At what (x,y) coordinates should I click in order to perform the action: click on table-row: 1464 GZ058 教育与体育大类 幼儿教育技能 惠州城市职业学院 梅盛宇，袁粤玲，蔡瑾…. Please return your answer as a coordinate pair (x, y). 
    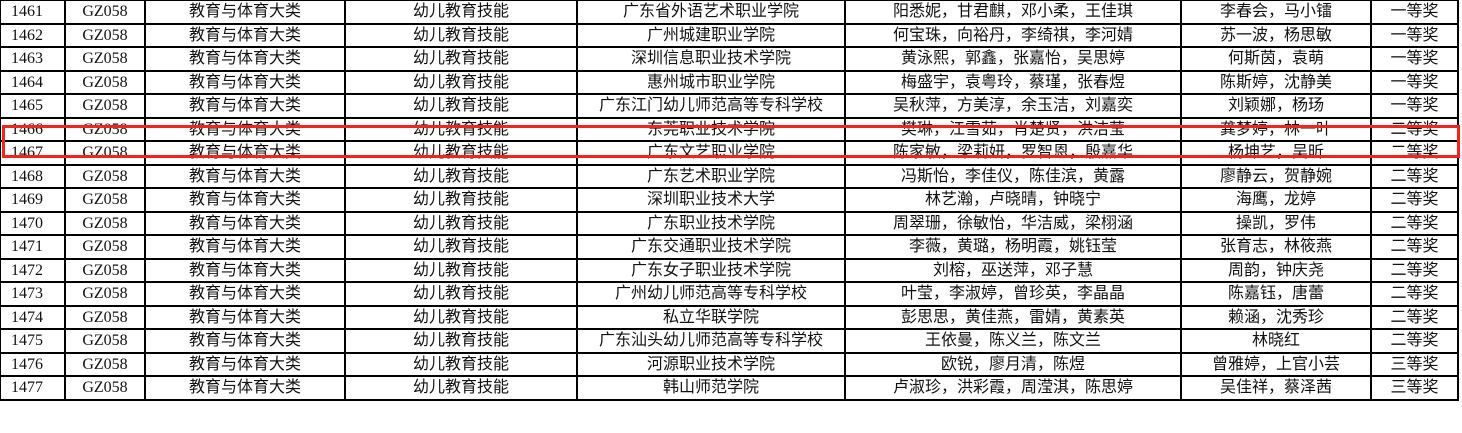
    Looking at the image, I should click on (729, 82).